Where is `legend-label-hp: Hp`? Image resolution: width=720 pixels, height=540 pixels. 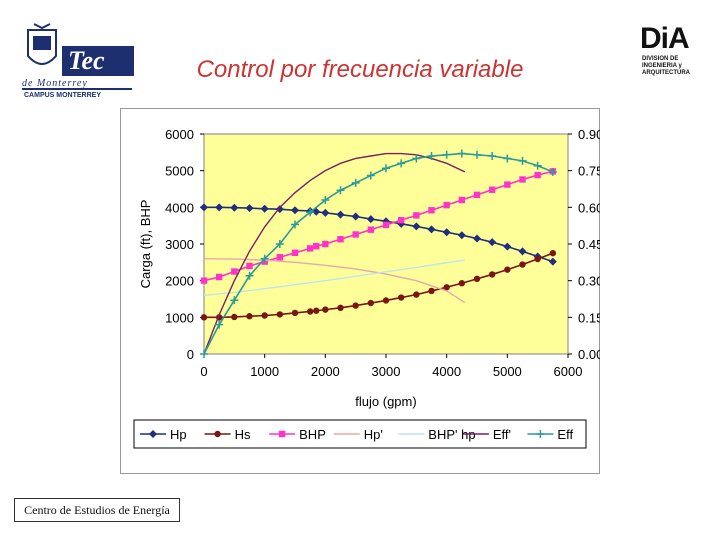 legend-label-hp: Hp is located at coordinates (178, 434).